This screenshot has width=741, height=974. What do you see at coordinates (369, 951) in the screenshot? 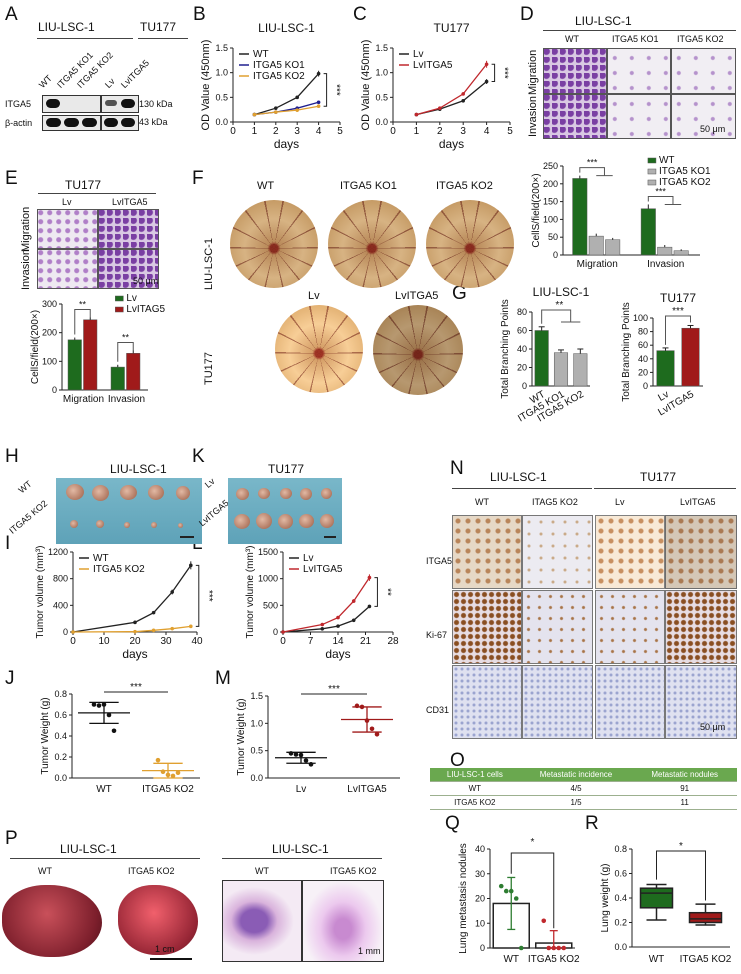
I see `scale-bar-label: 1 mm` at bounding box center [369, 951].